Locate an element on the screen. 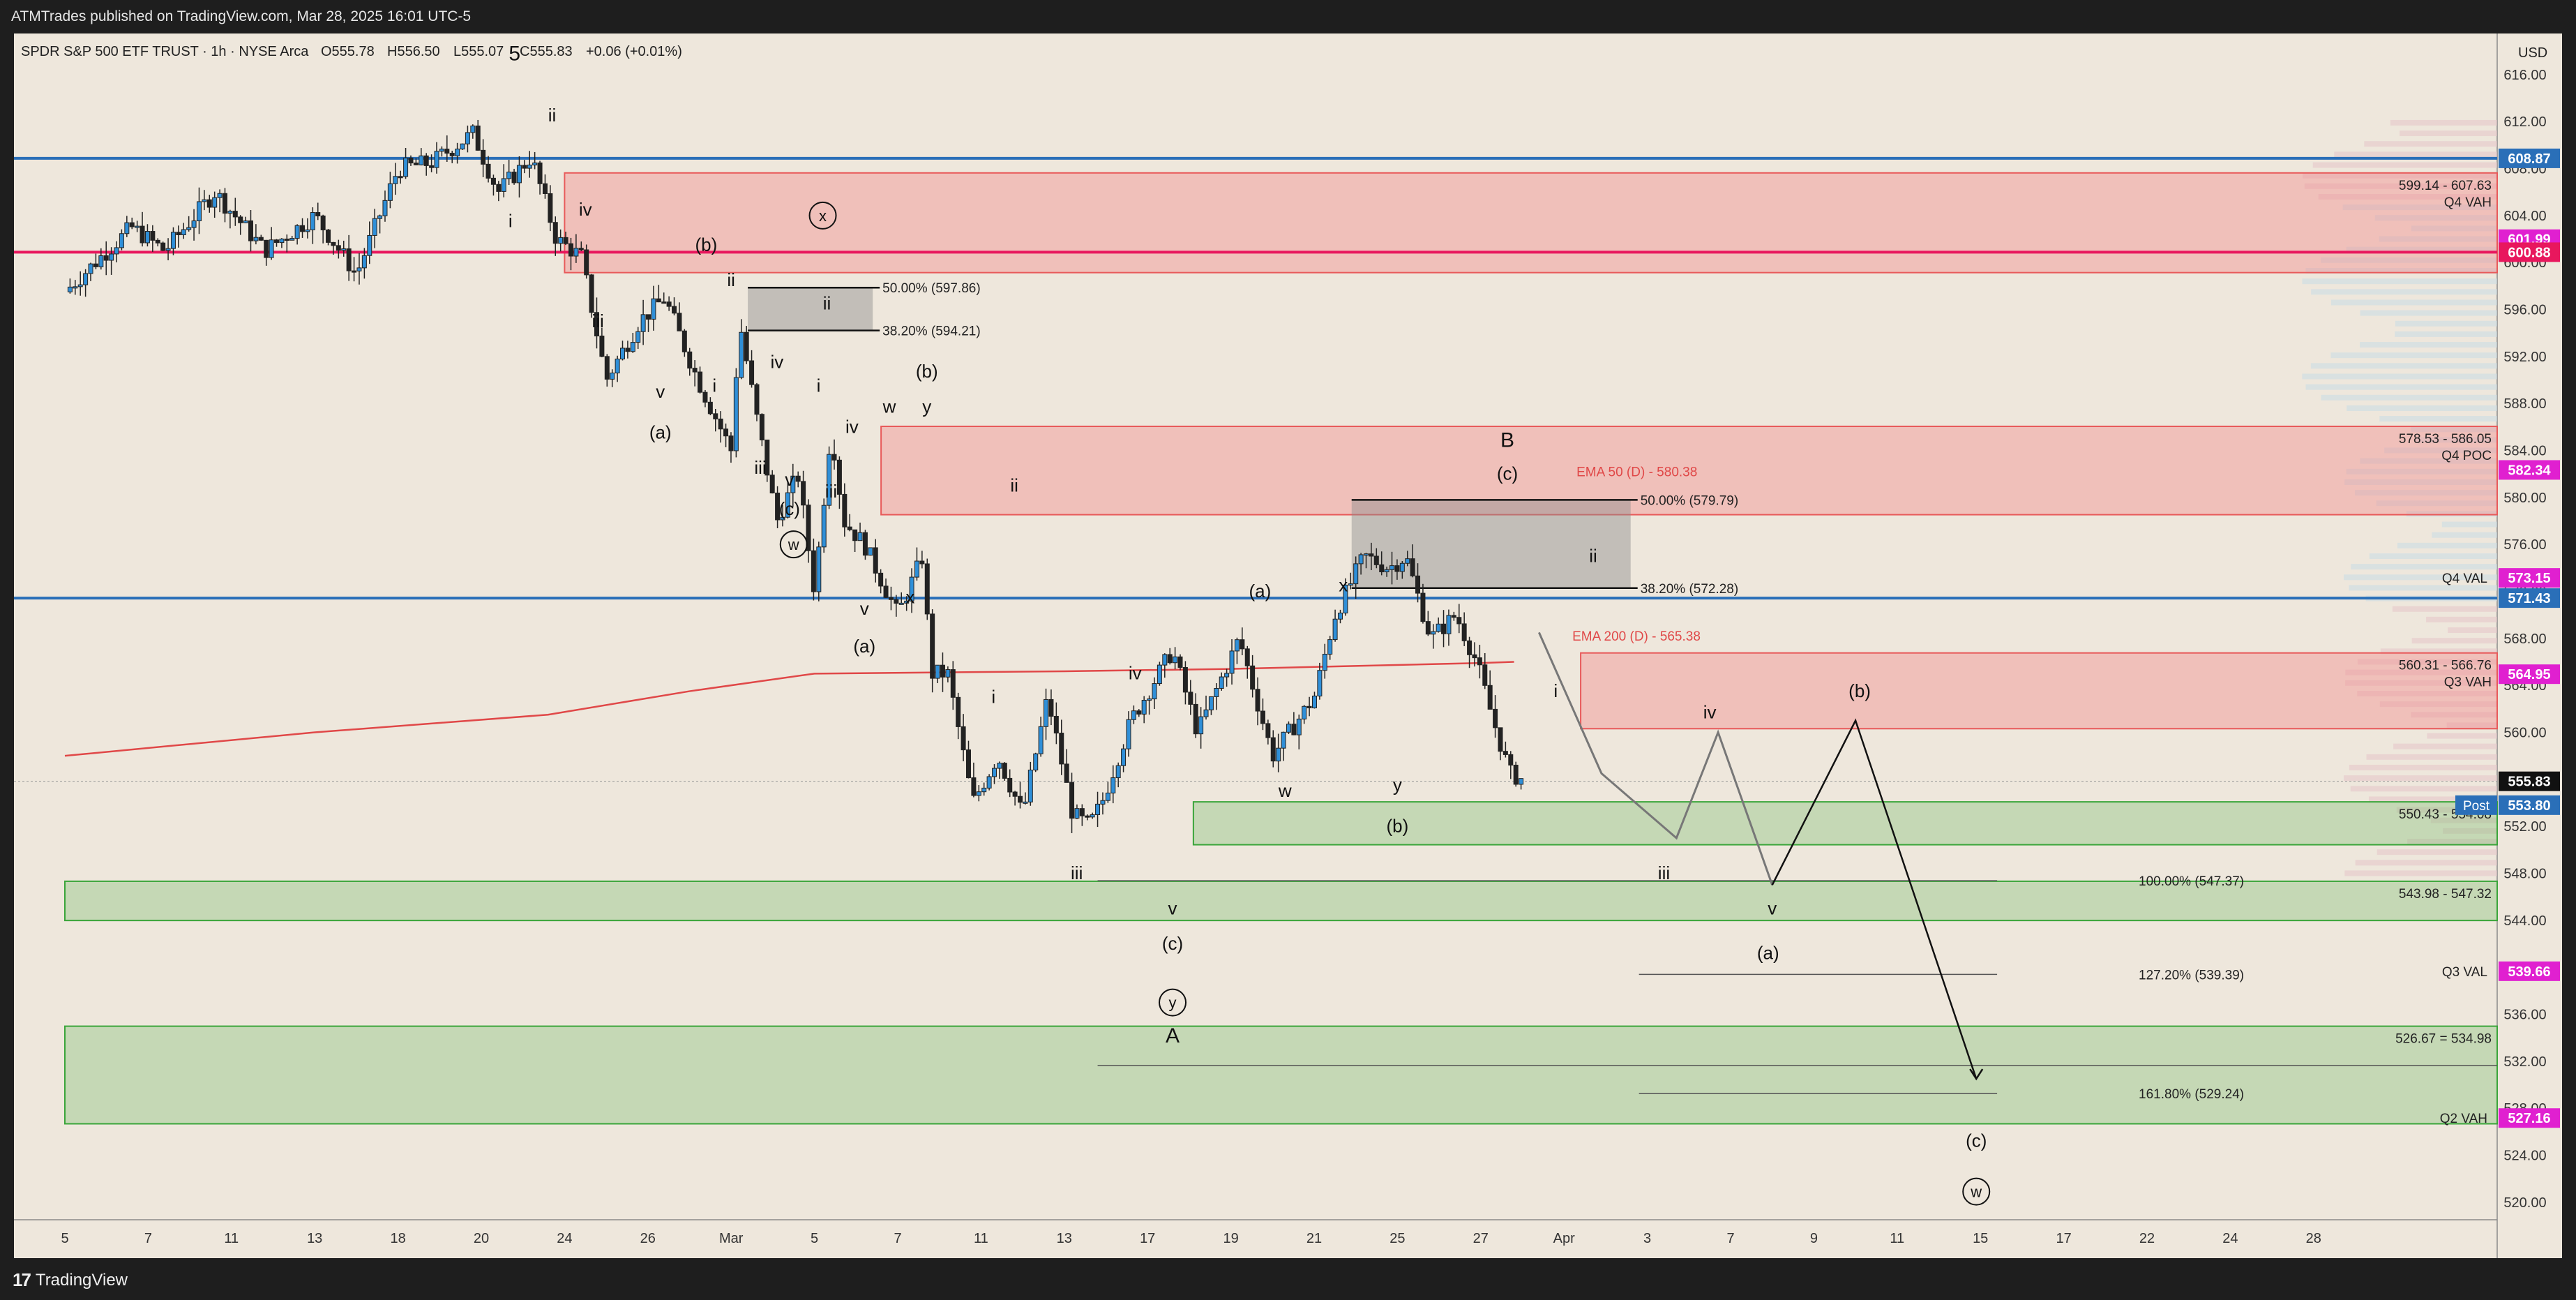  time-tick-label: 11 is located at coordinates (231, 1238).